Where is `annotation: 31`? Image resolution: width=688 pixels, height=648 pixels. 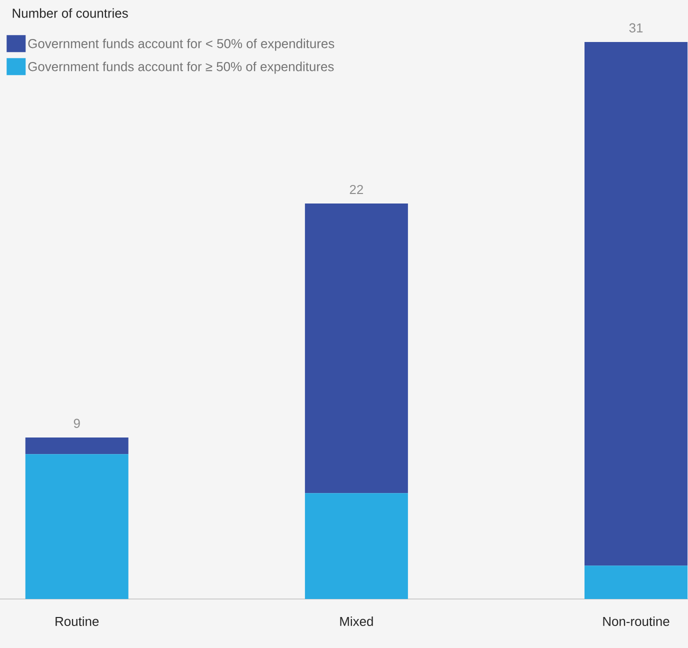
annotation: 31 is located at coordinates (636, 27).